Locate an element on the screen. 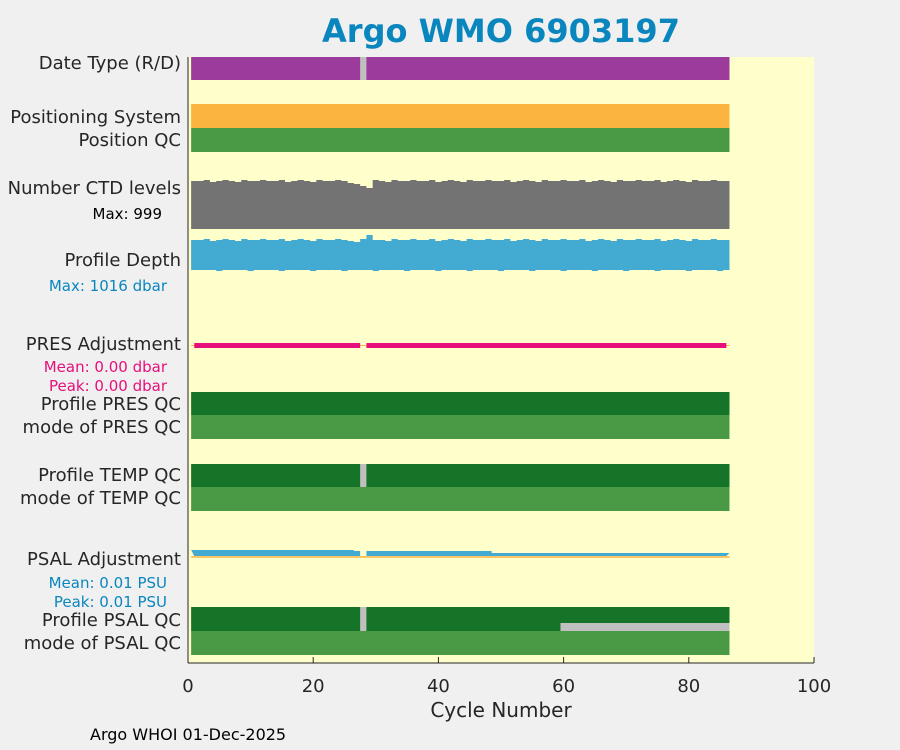  x-axis-label: Cycle Number is located at coordinates (501, 710).